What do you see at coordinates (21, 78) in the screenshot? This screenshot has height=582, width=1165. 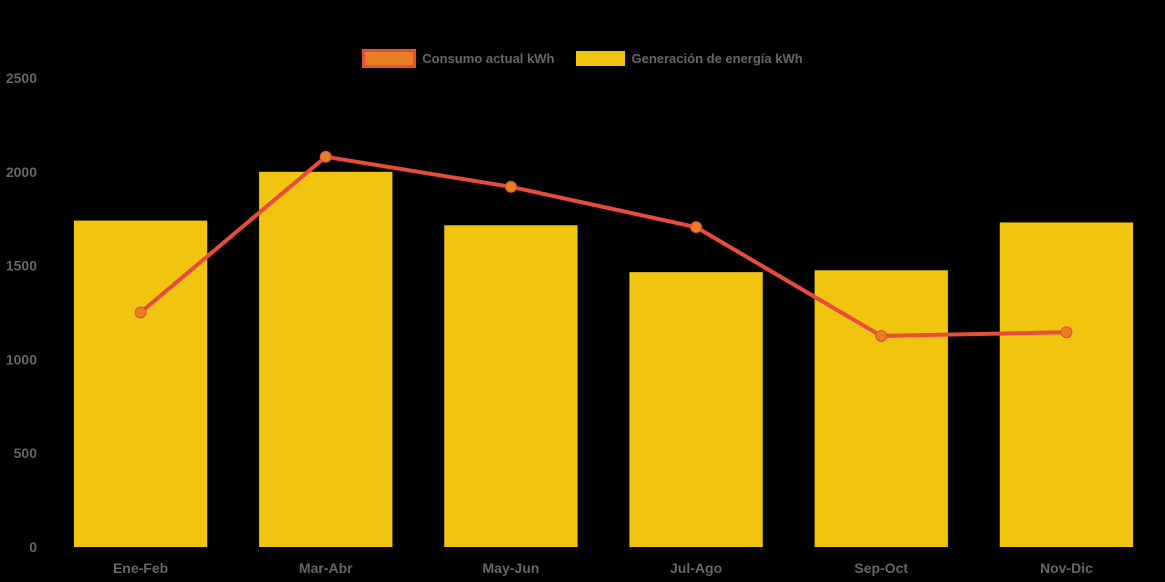 I see `y-axis-tick-label: 2500` at bounding box center [21, 78].